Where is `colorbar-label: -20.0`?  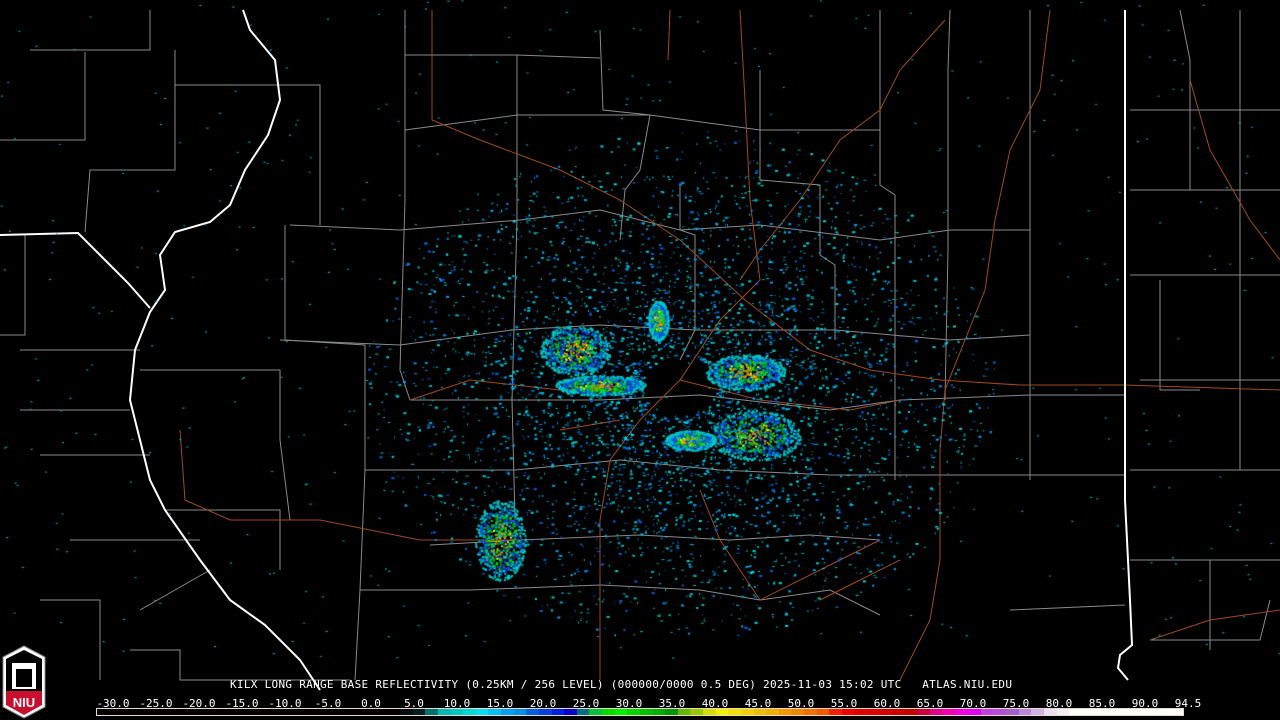
colorbar-label: -20.0 is located at coordinates (199, 703).